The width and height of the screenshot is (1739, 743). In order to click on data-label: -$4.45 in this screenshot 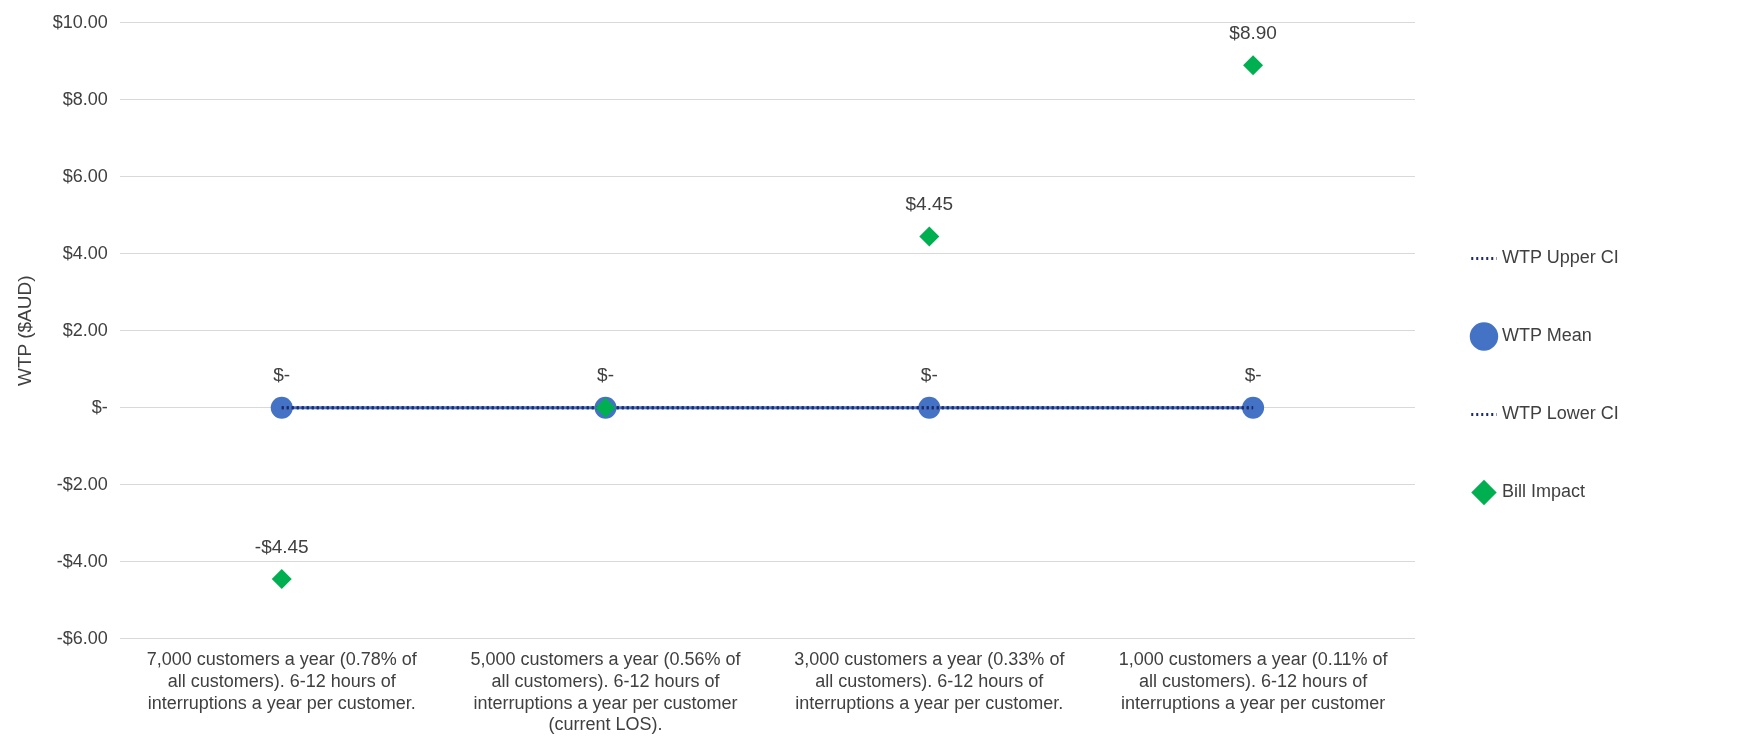, I will do `click(281, 546)`.